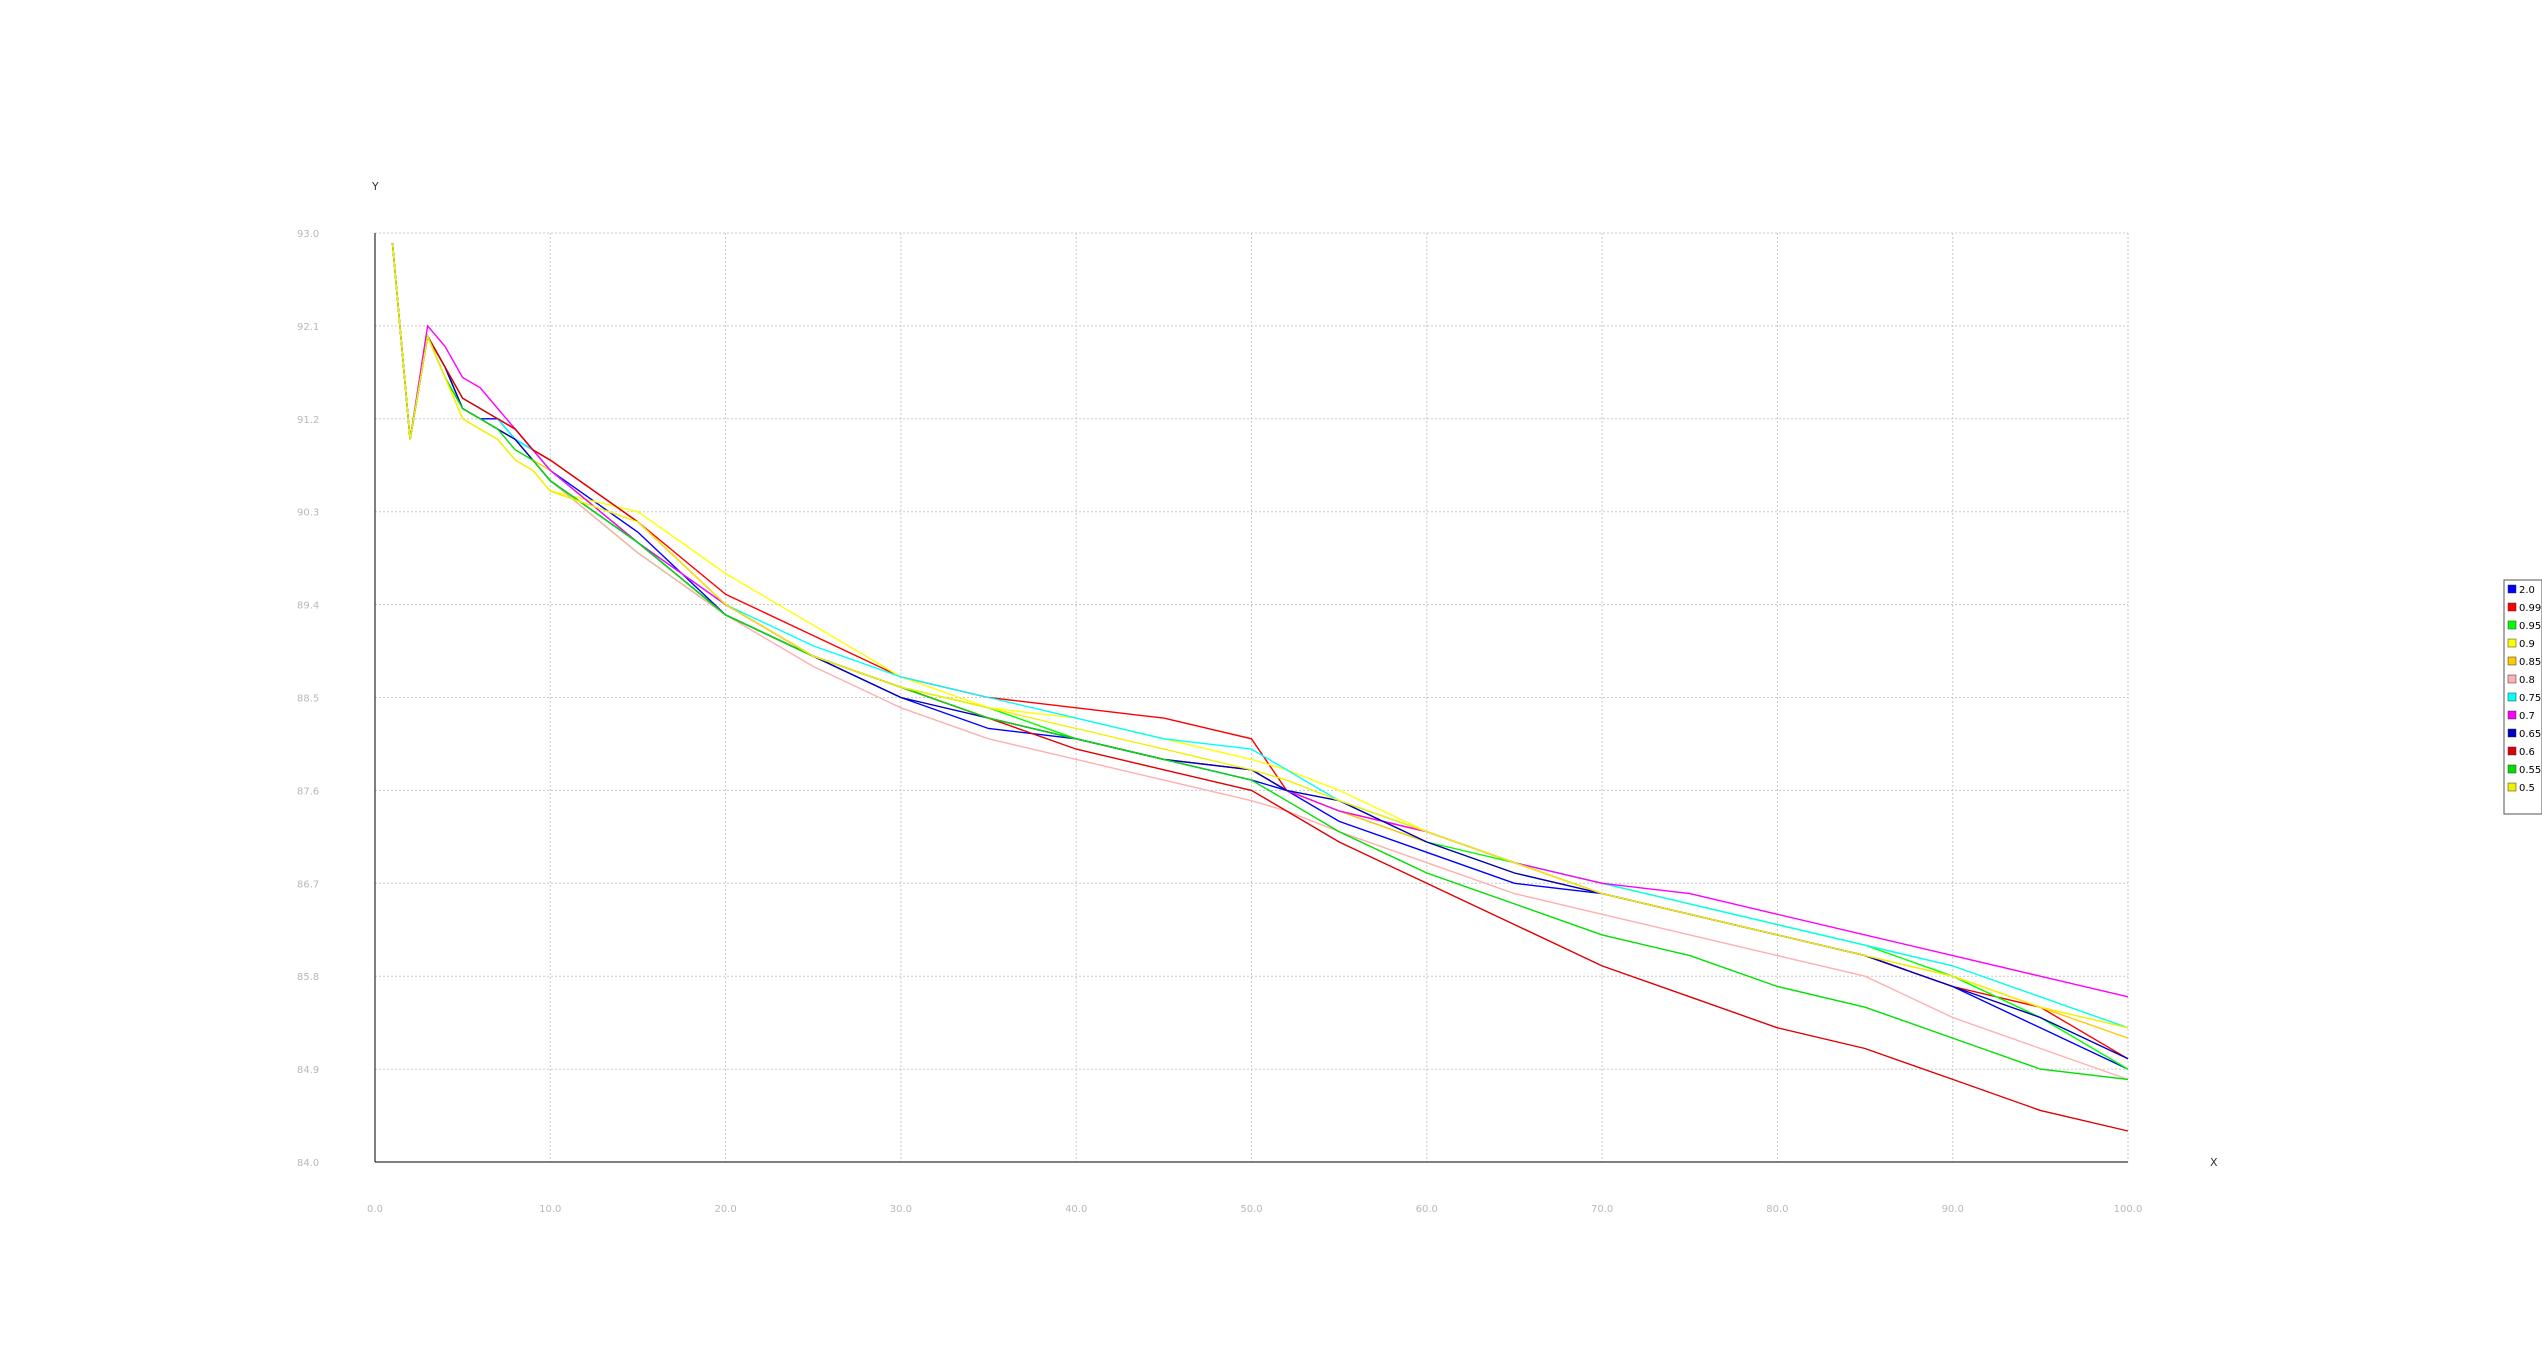 The image size is (2542, 1361). What do you see at coordinates (1777, 1209) in the screenshot?
I see `x-tick-label: 80.0` at bounding box center [1777, 1209].